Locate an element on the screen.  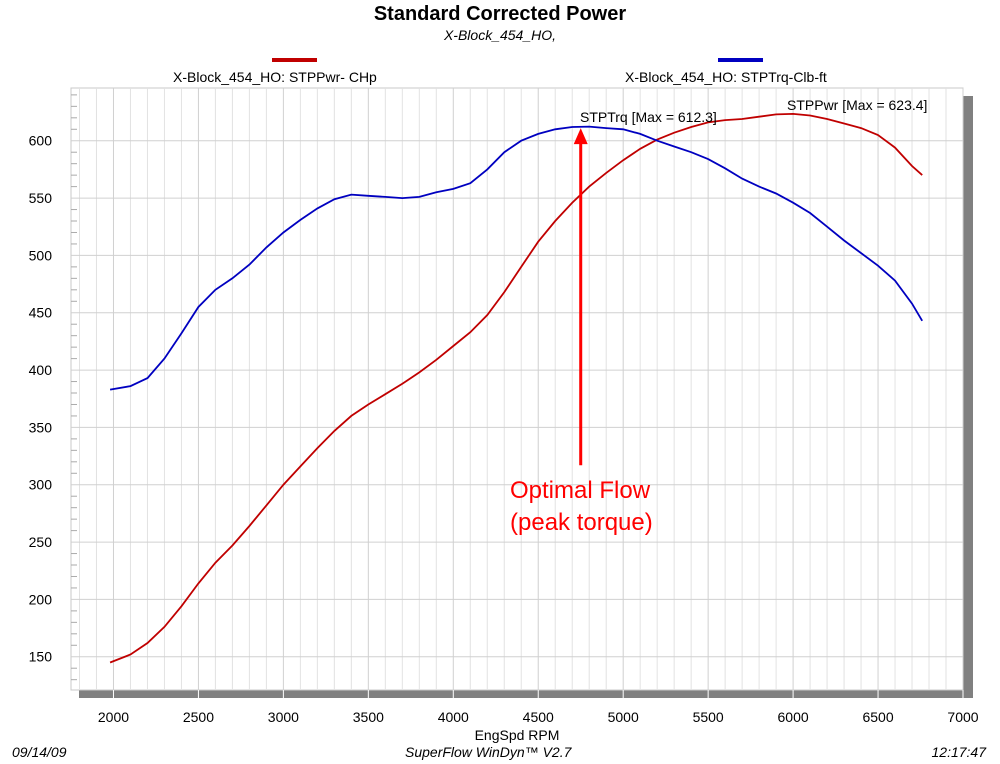
x-tick-label: 2000 is located at coordinates (113, 717).